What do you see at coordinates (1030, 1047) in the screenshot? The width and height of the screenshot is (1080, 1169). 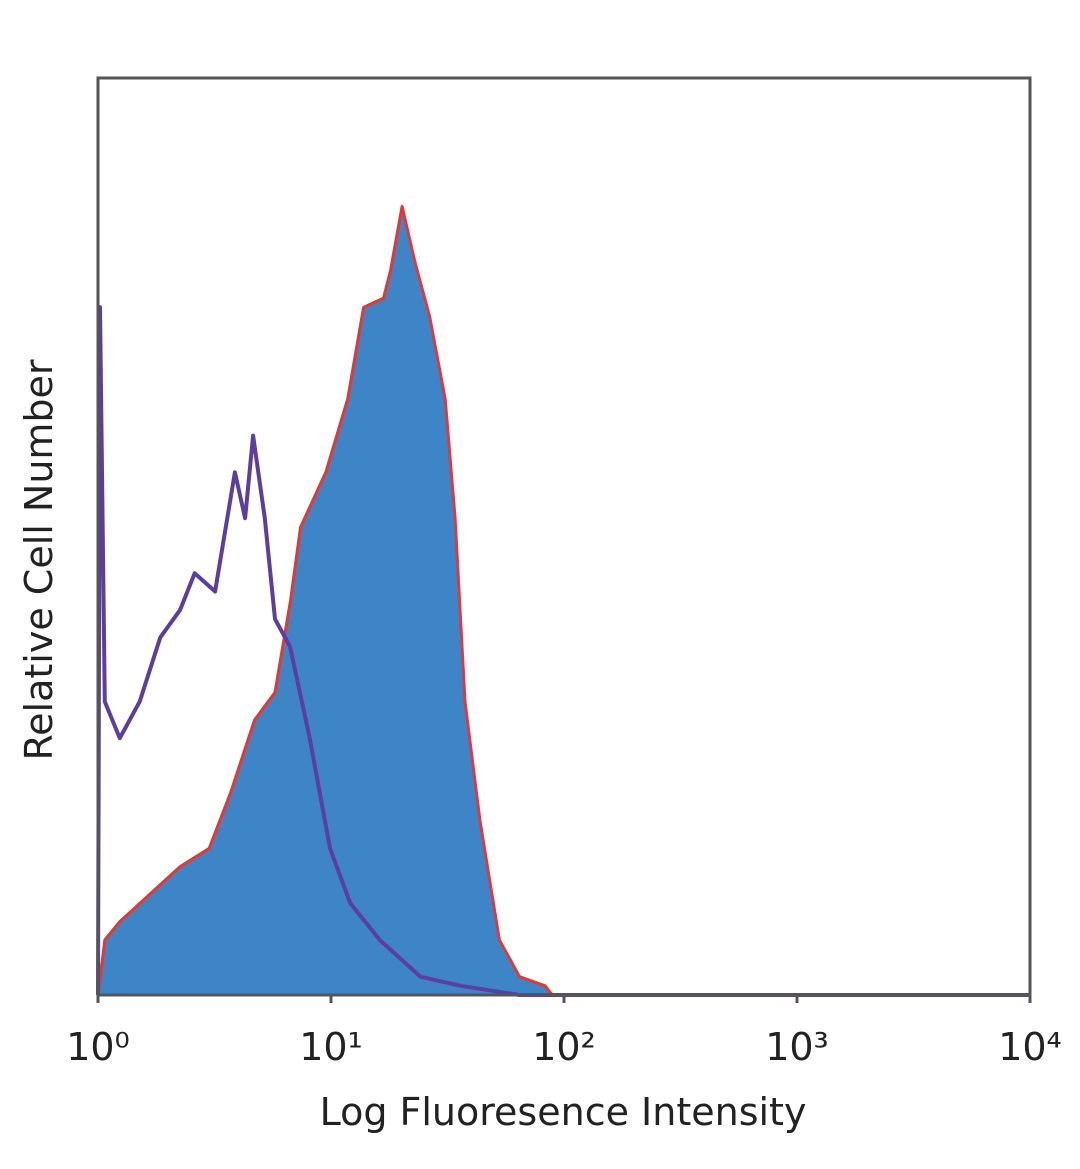 I see `x-tick-label: 10⁴` at bounding box center [1030, 1047].